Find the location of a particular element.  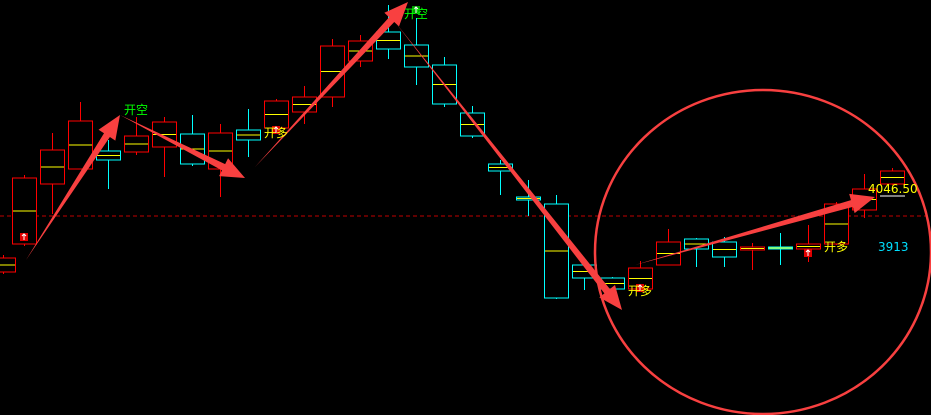

signal-open-long-2: 开多 is located at coordinates (640, 291).